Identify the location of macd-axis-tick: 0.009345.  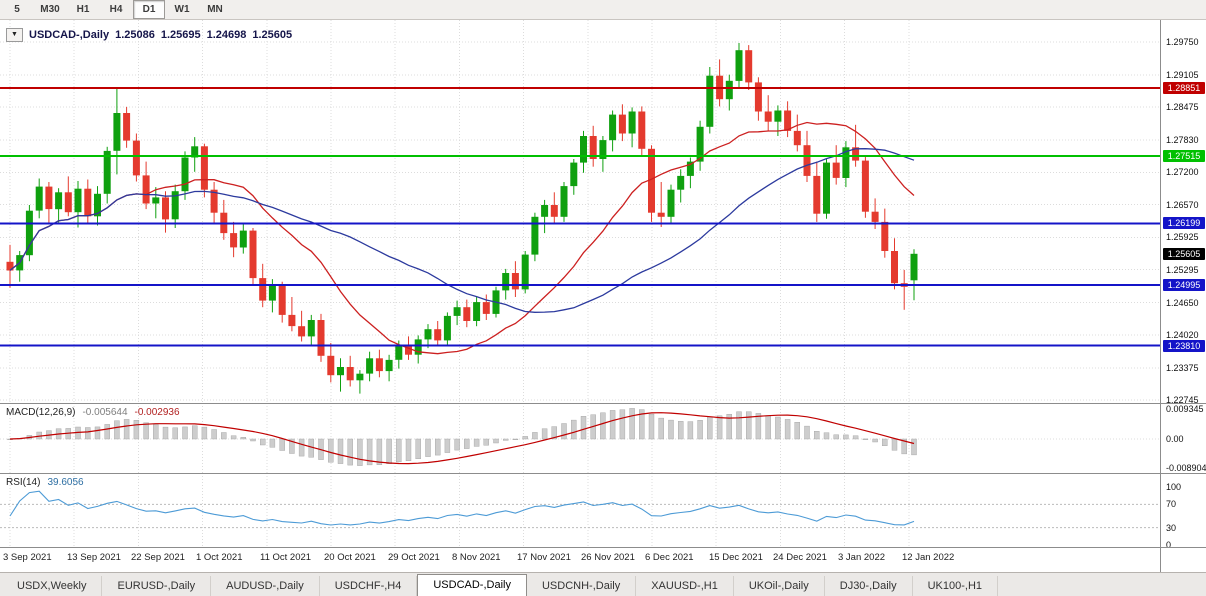
(1185, 409).